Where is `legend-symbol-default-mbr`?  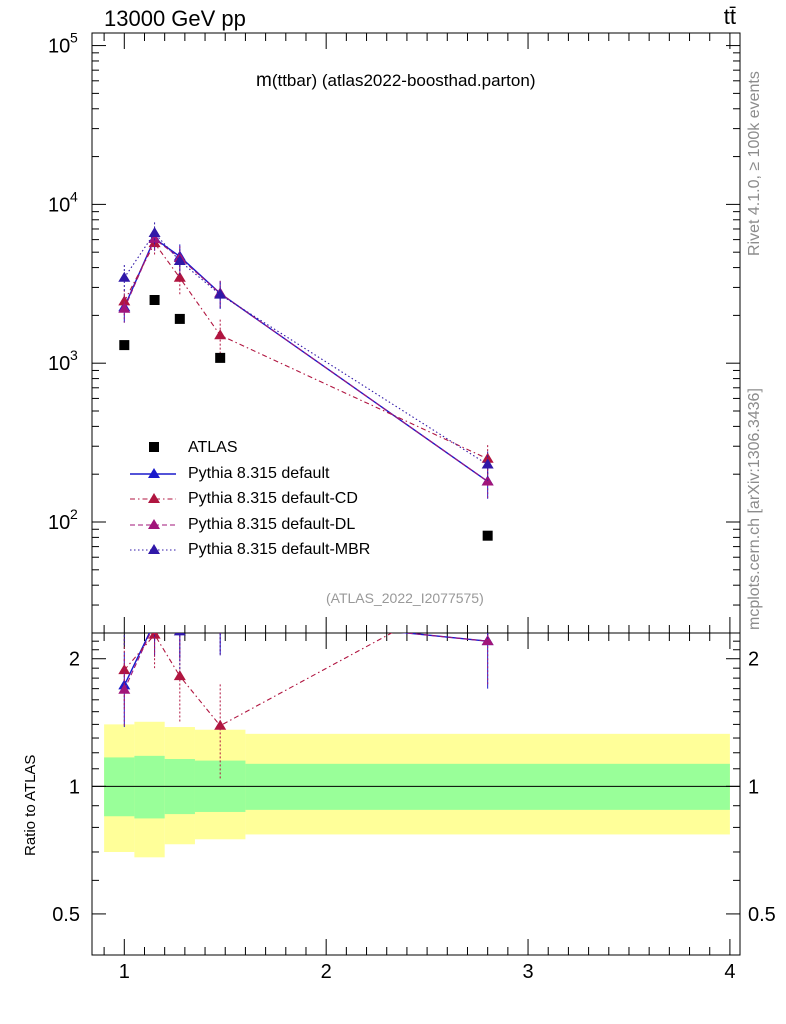
legend-symbol-default-mbr is located at coordinates (153, 549).